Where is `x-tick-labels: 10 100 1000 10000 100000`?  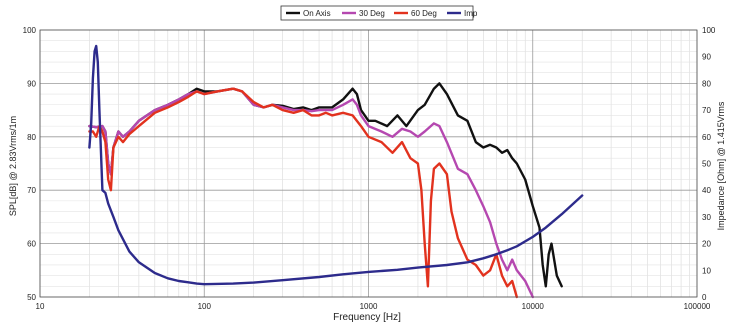
x-tick-labels: 10 100 1000 10000 100000 is located at coordinates (373, 306).